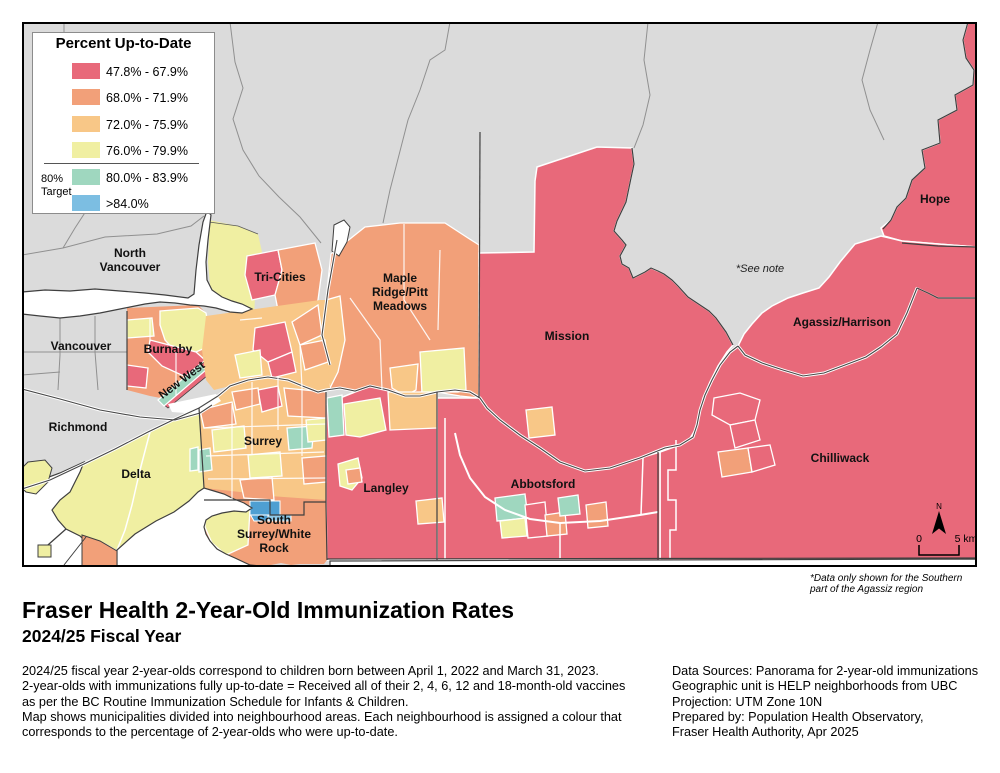 Image resolution: width=1000 pixels, height=773 pixels. Describe the element at coordinates (136, 474) in the screenshot. I see `svg-text: Delta` at that location.